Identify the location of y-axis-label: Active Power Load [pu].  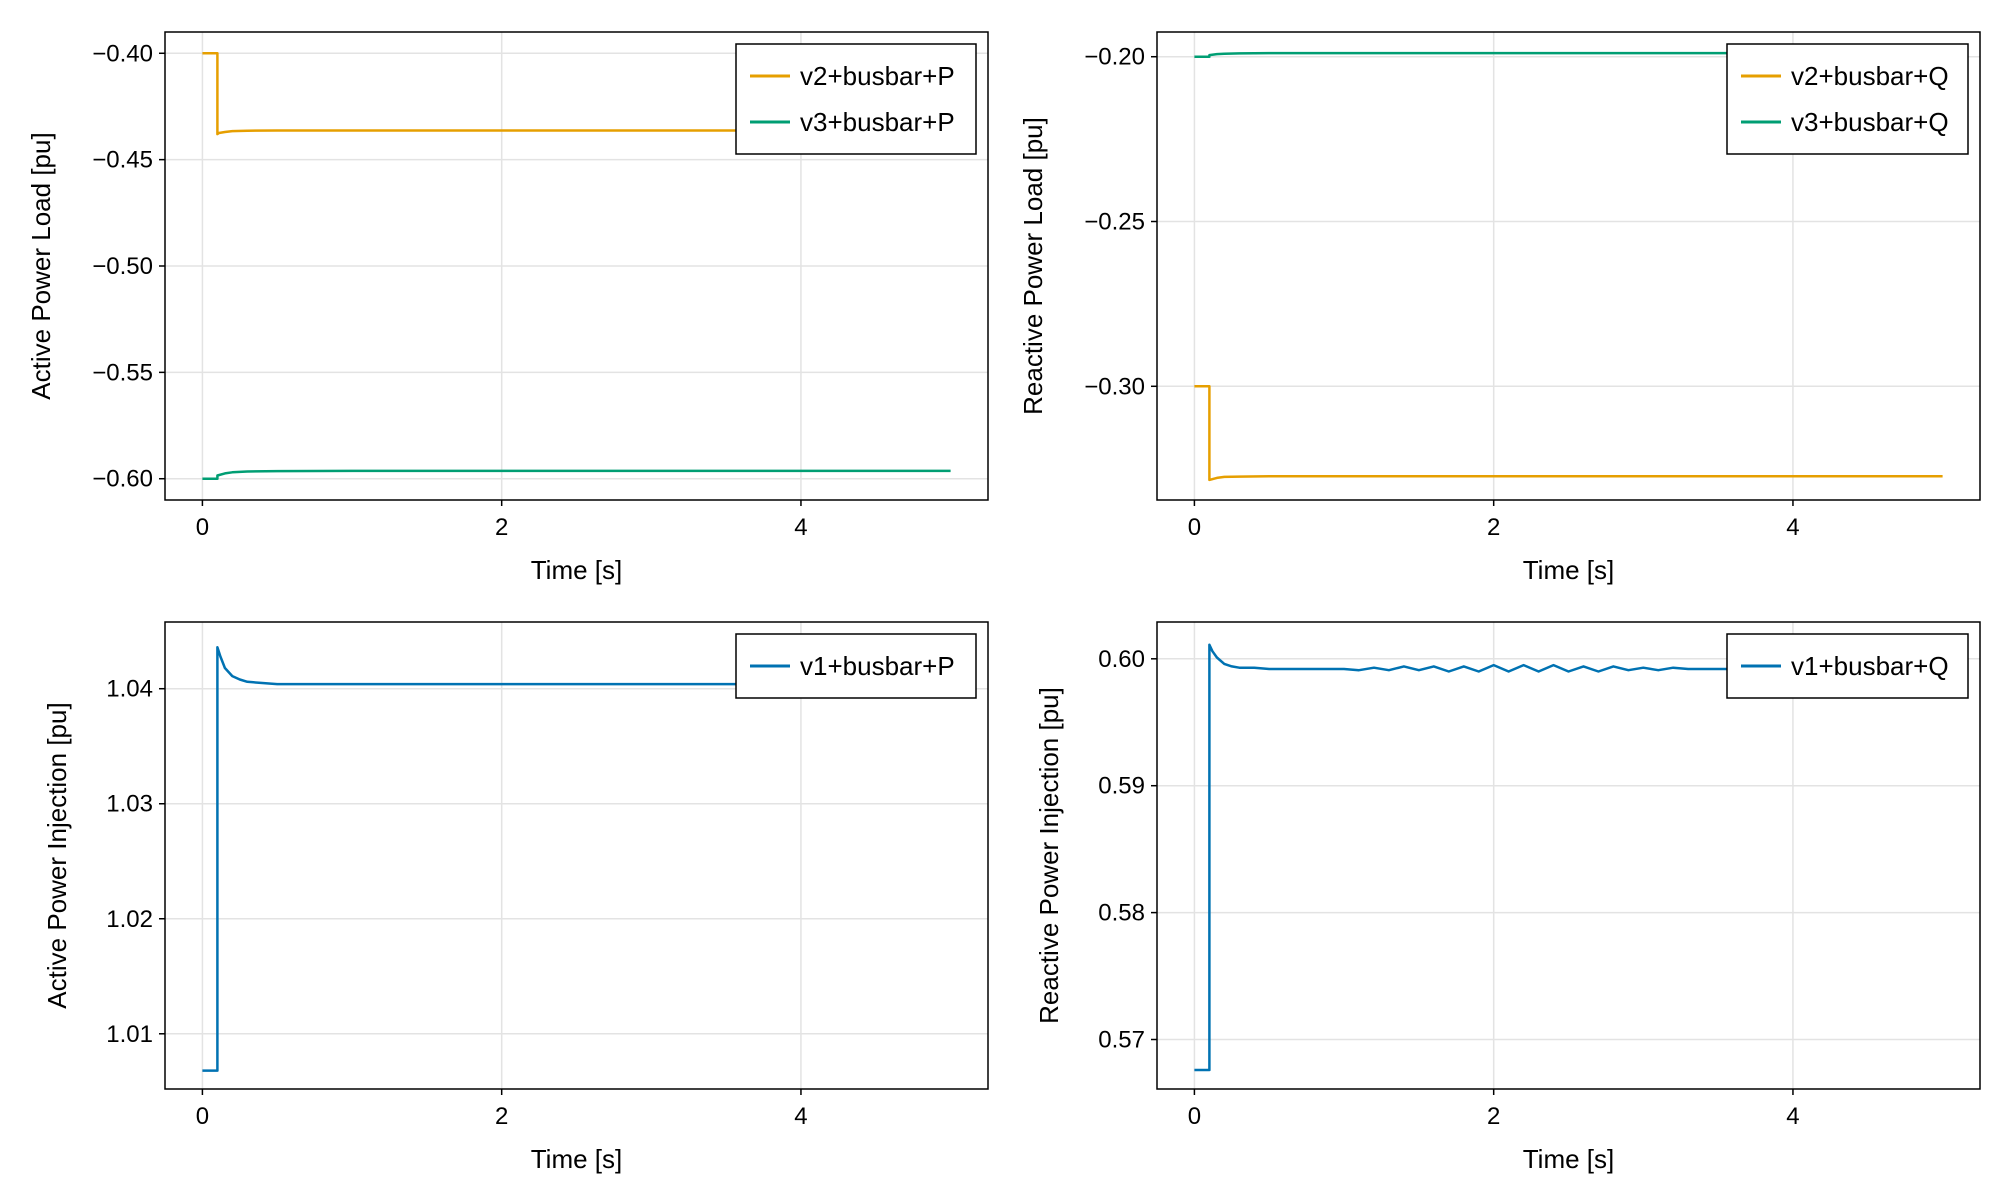
(41, 265).